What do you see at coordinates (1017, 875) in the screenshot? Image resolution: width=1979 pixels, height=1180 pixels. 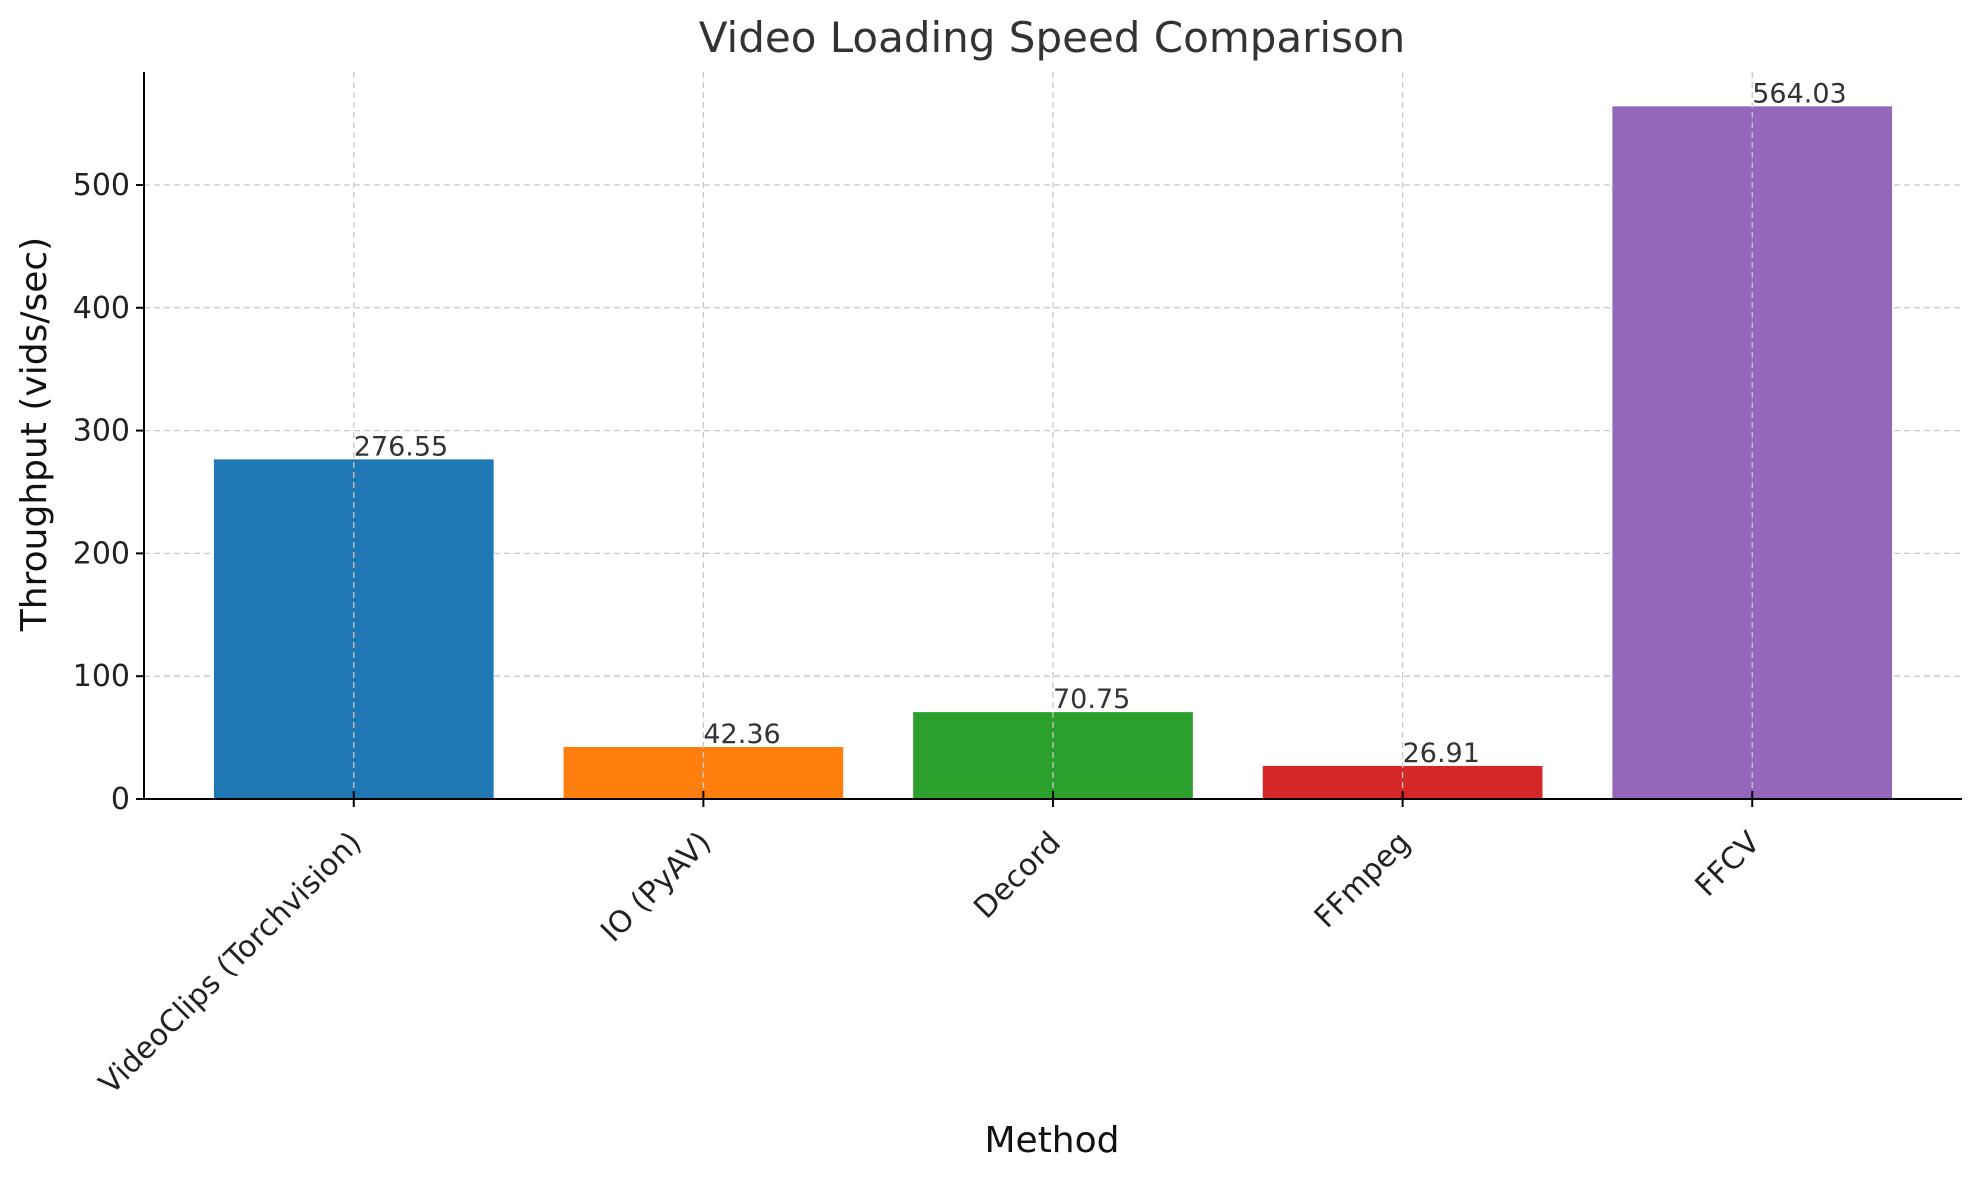 I see `x-tick-label: Decord` at bounding box center [1017, 875].